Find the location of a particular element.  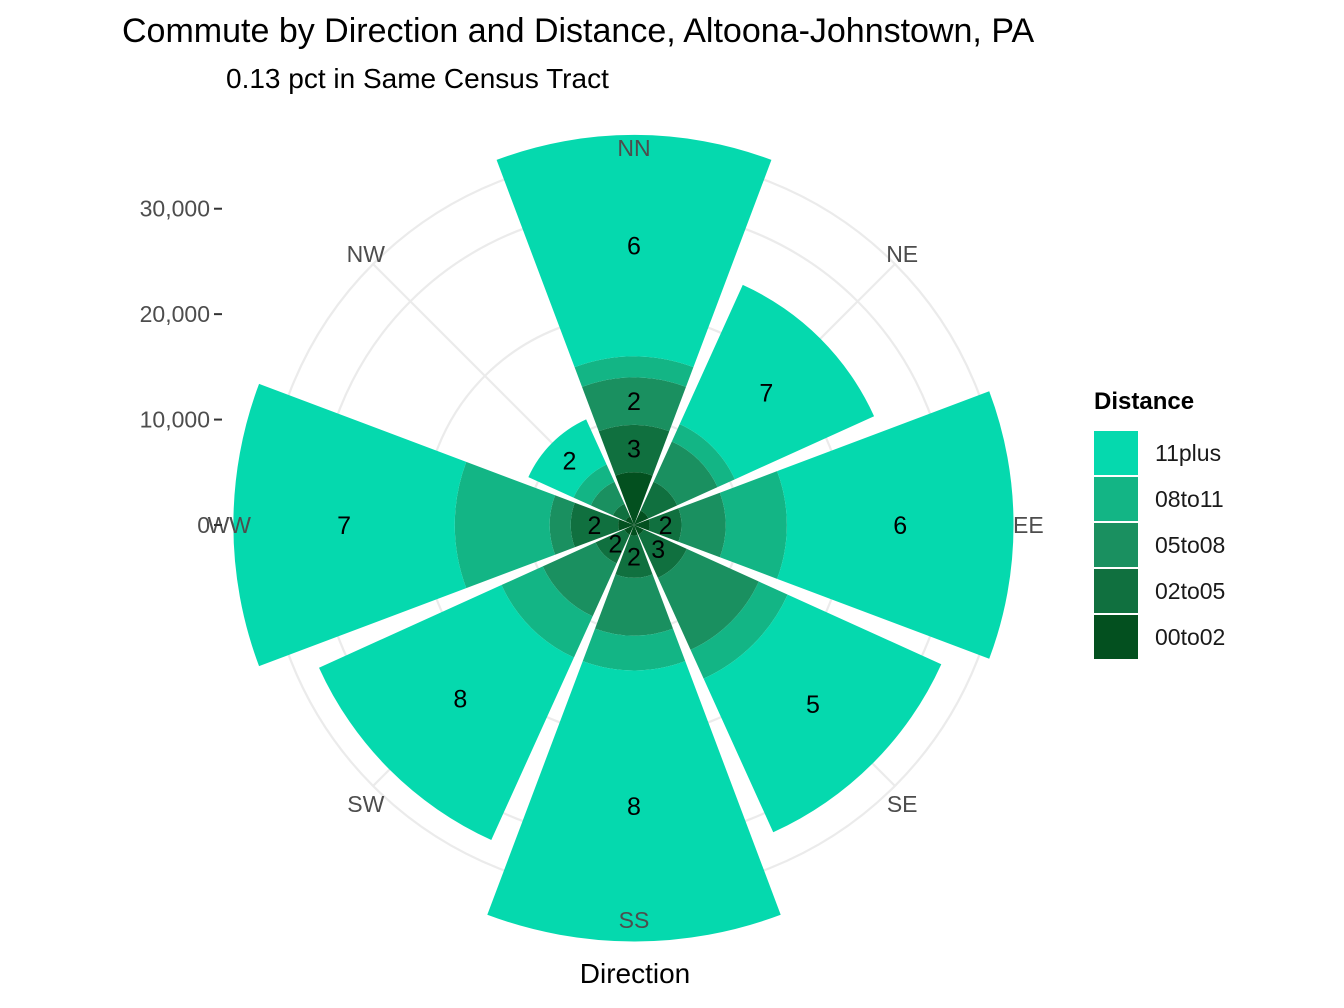

bar-NE-02to05 is located at coordinates (659, 500).